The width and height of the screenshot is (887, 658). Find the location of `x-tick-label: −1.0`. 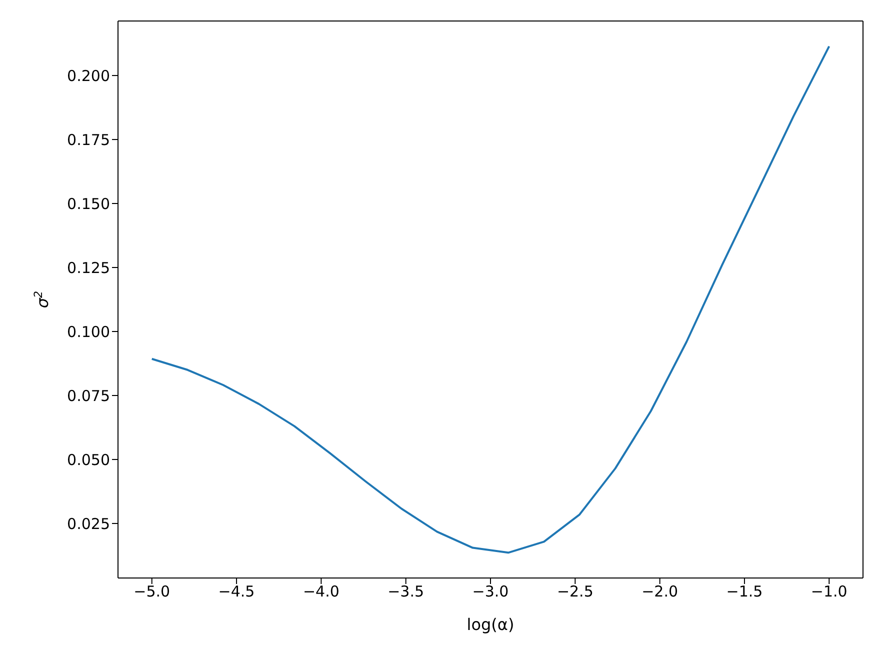

x-tick-label: −1.0 is located at coordinates (829, 591).